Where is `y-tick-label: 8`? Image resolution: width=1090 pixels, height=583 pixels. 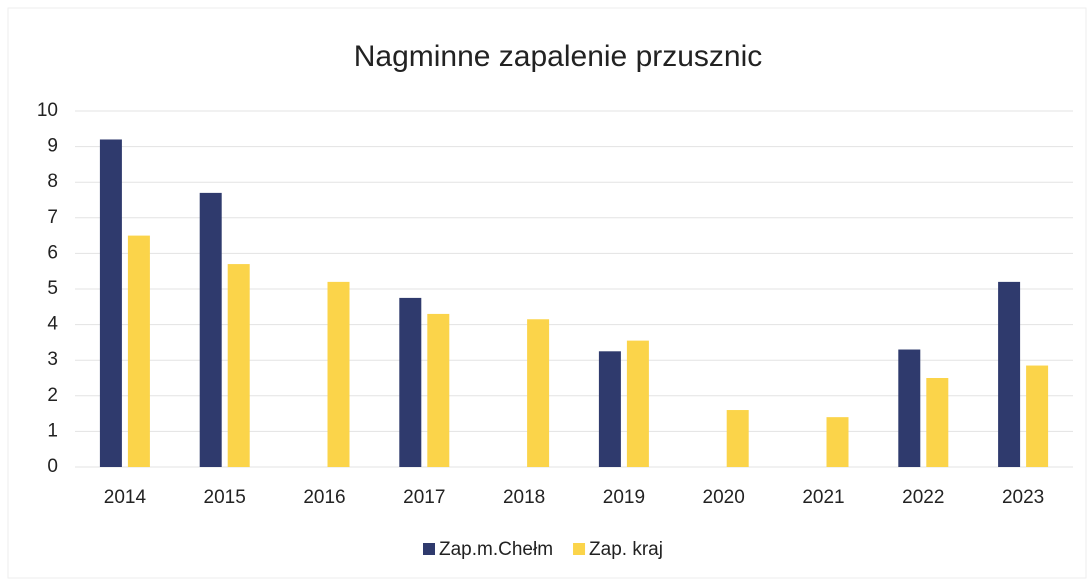 y-tick-label: 8 is located at coordinates (52, 181).